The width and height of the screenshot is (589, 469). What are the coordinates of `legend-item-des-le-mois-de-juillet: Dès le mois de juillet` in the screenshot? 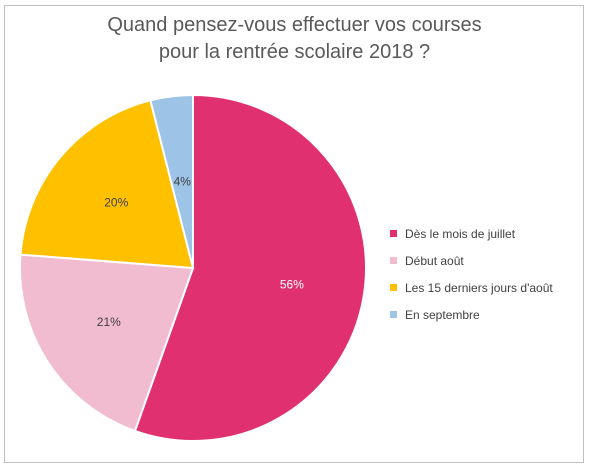 It's located at (471, 233).